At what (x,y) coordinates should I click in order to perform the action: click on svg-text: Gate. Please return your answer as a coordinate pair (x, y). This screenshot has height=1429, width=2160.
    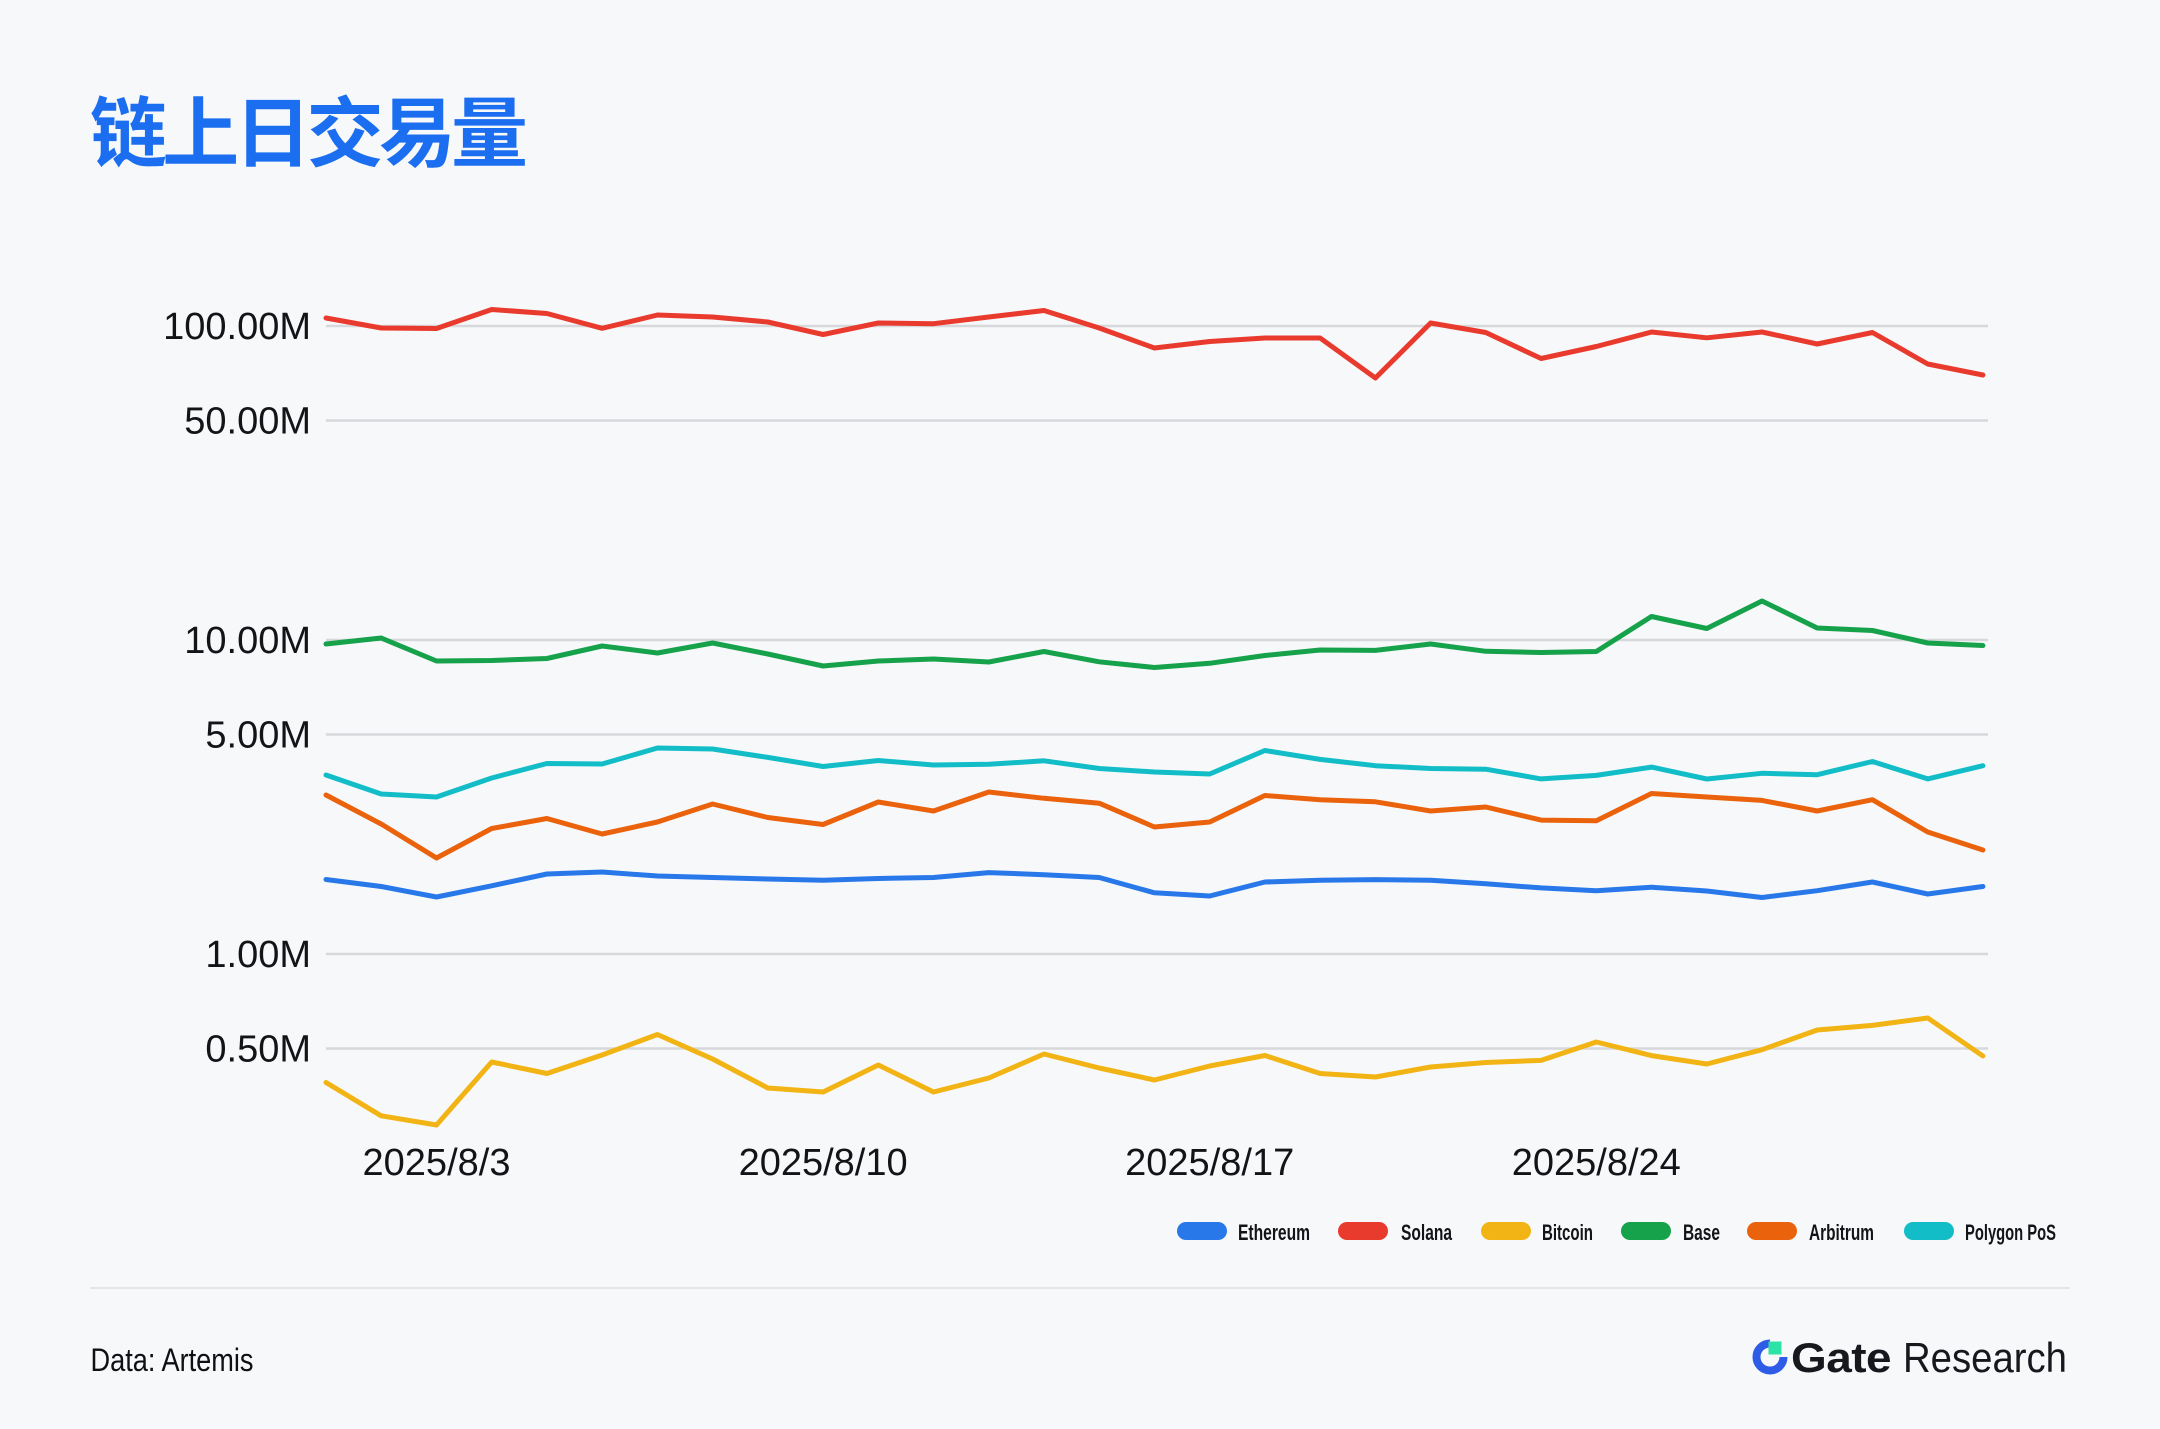
    Looking at the image, I should click on (1841, 1357).